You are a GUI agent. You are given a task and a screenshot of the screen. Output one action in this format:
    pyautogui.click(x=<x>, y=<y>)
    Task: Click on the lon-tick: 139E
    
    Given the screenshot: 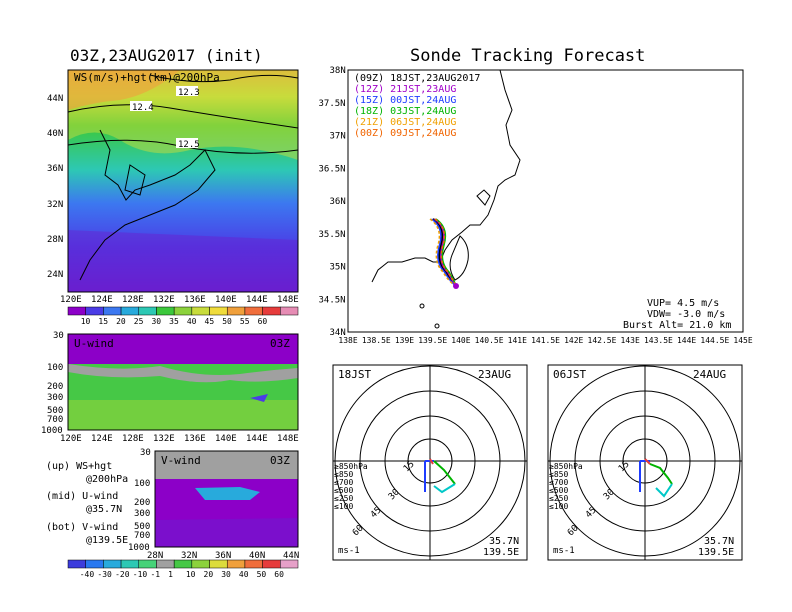 What is the action you would take?
    pyautogui.click(x=404, y=340)
    